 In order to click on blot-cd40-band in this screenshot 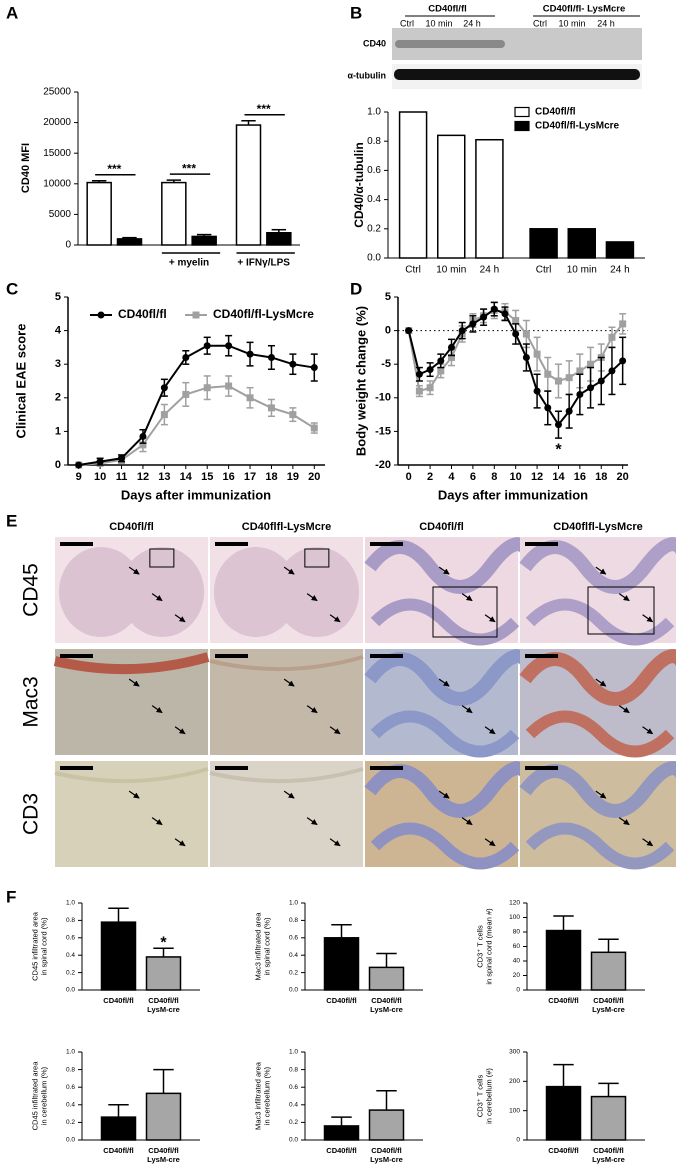, I will do `click(450, 44)`.